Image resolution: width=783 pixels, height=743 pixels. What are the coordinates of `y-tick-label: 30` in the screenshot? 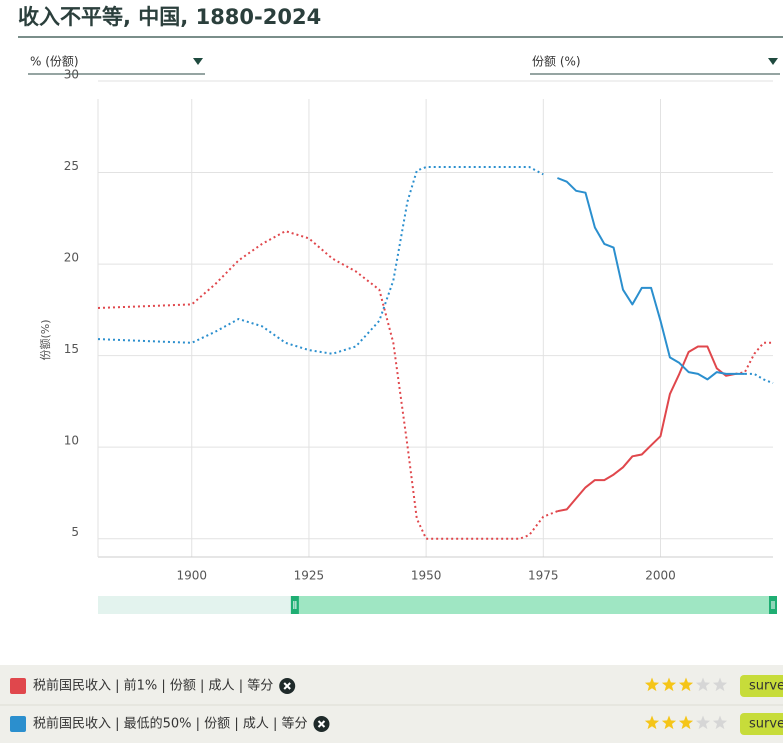 It's located at (71, 75).